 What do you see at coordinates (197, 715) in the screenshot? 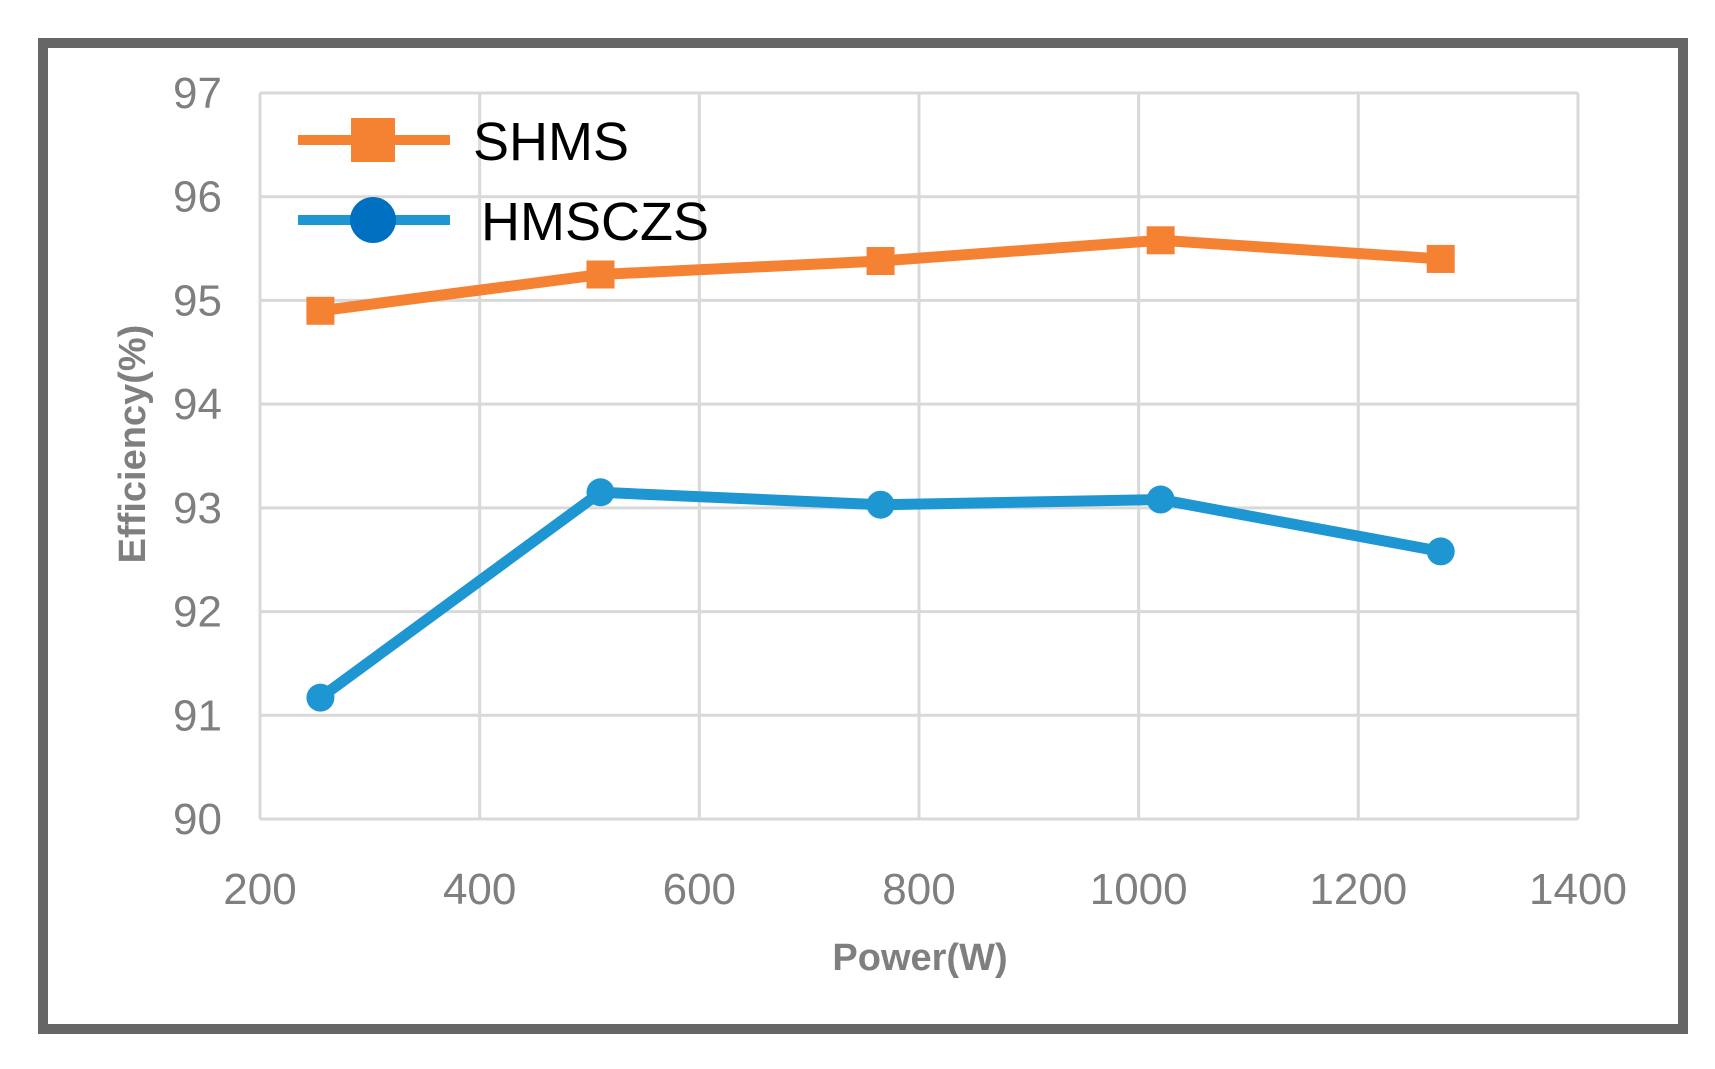
I see `y-tick-label: 91` at bounding box center [197, 715].